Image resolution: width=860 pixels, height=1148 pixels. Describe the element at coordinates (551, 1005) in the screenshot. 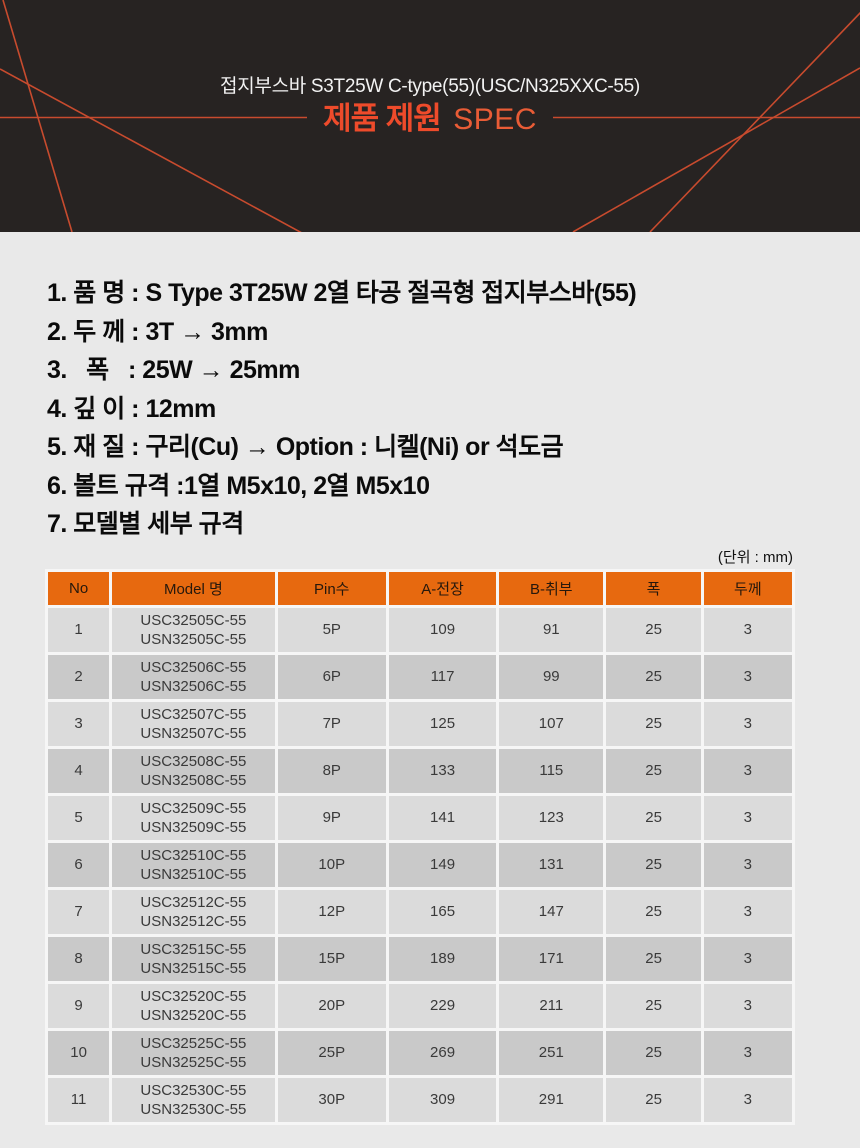

I see `cell-b: 211` at that location.